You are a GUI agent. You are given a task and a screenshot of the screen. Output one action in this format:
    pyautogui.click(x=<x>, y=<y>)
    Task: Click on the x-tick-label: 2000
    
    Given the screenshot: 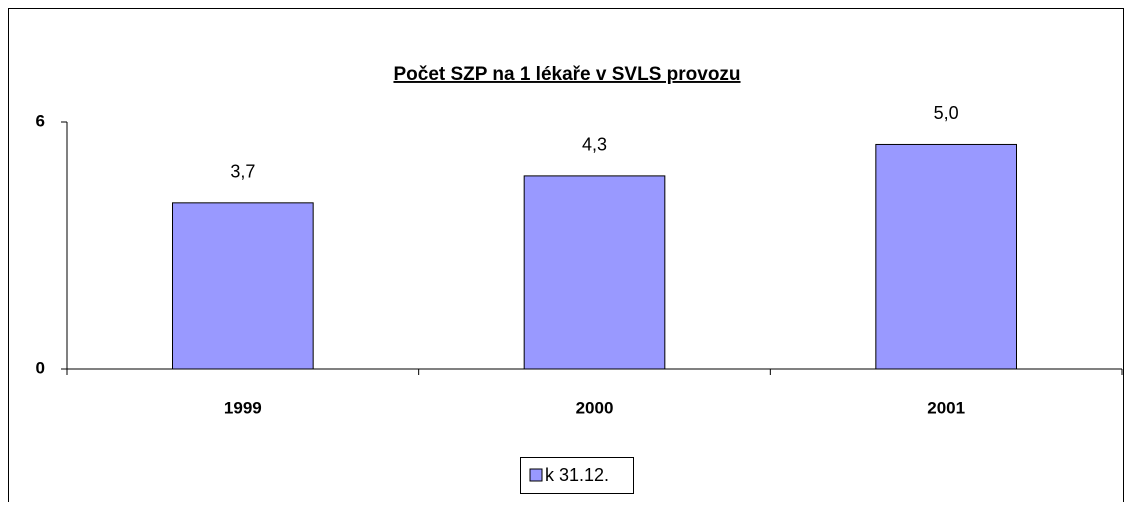 What is the action you would take?
    pyautogui.click(x=595, y=407)
    